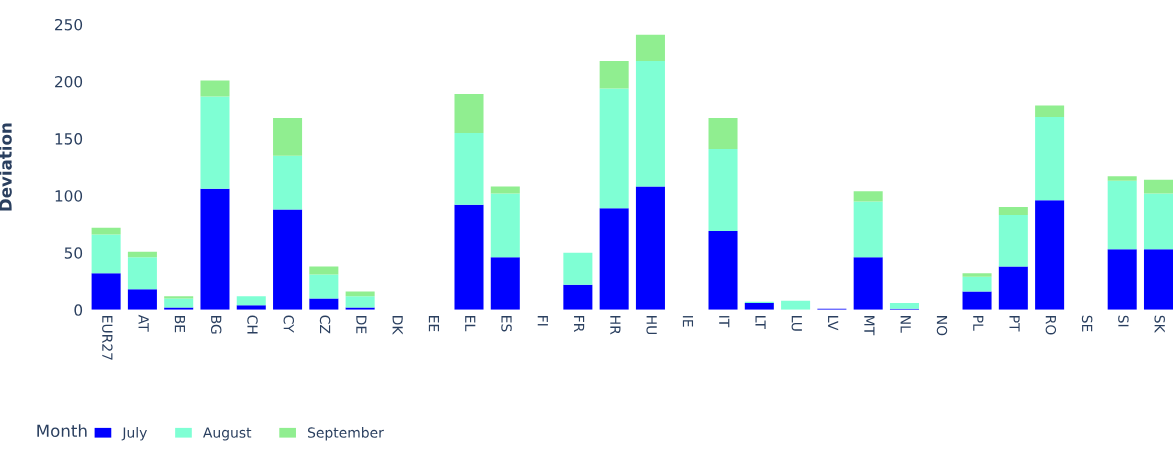 The height and width of the screenshot is (453, 1173). I want to click on x-tick-label: PT, so click(1014, 324).